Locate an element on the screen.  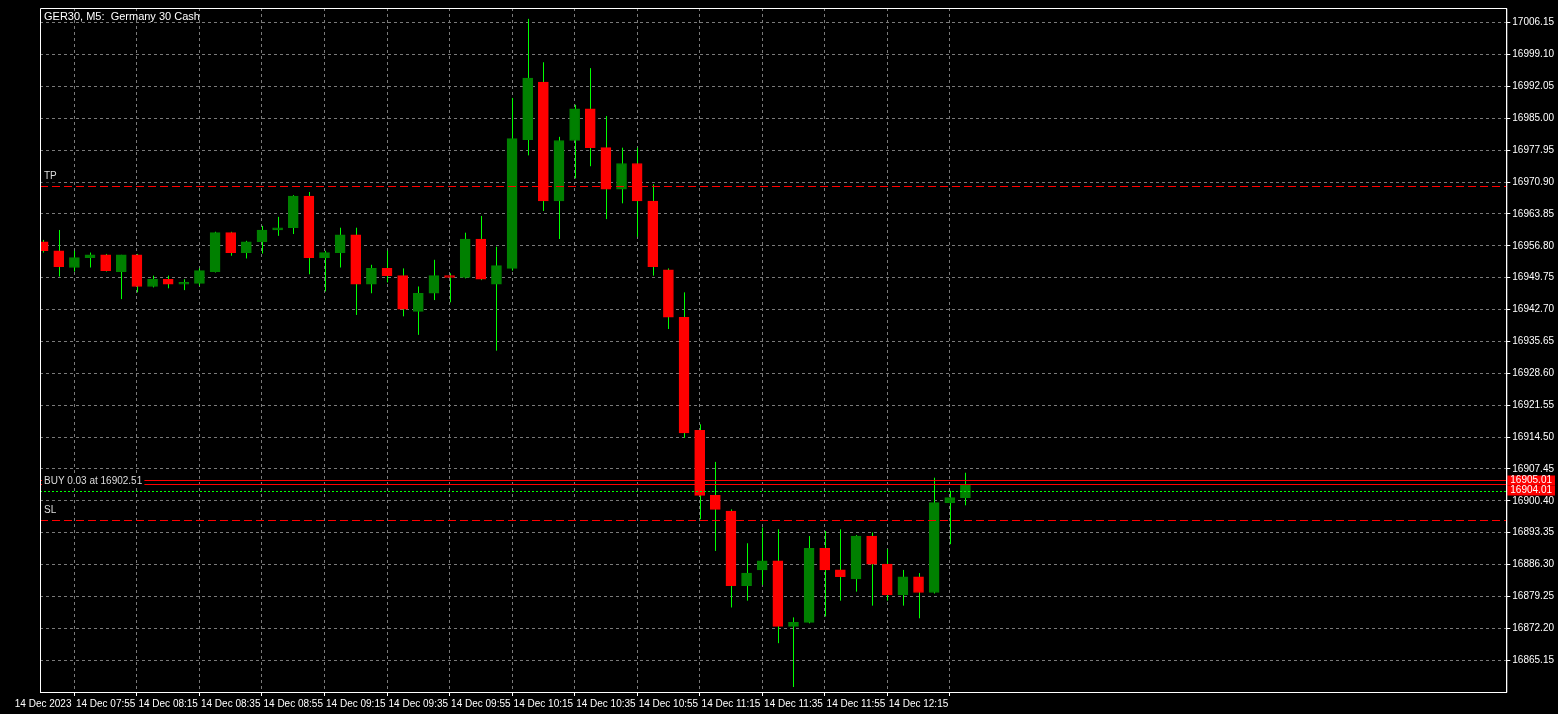
y-tick-label: 16900.40 is located at coordinates (1533, 500).